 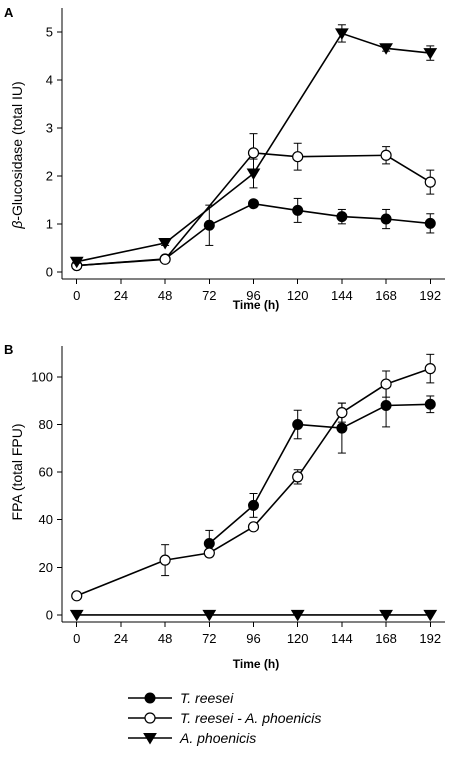 I want to click on y-tick-label: 100, so click(x=42, y=376).